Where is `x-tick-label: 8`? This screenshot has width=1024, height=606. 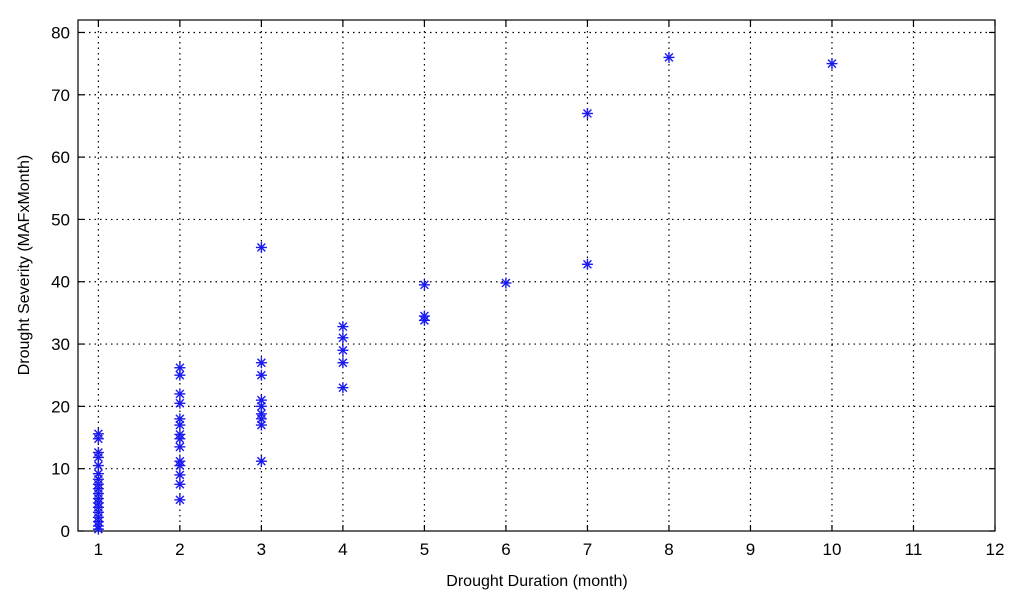
x-tick-label: 8 is located at coordinates (668, 549).